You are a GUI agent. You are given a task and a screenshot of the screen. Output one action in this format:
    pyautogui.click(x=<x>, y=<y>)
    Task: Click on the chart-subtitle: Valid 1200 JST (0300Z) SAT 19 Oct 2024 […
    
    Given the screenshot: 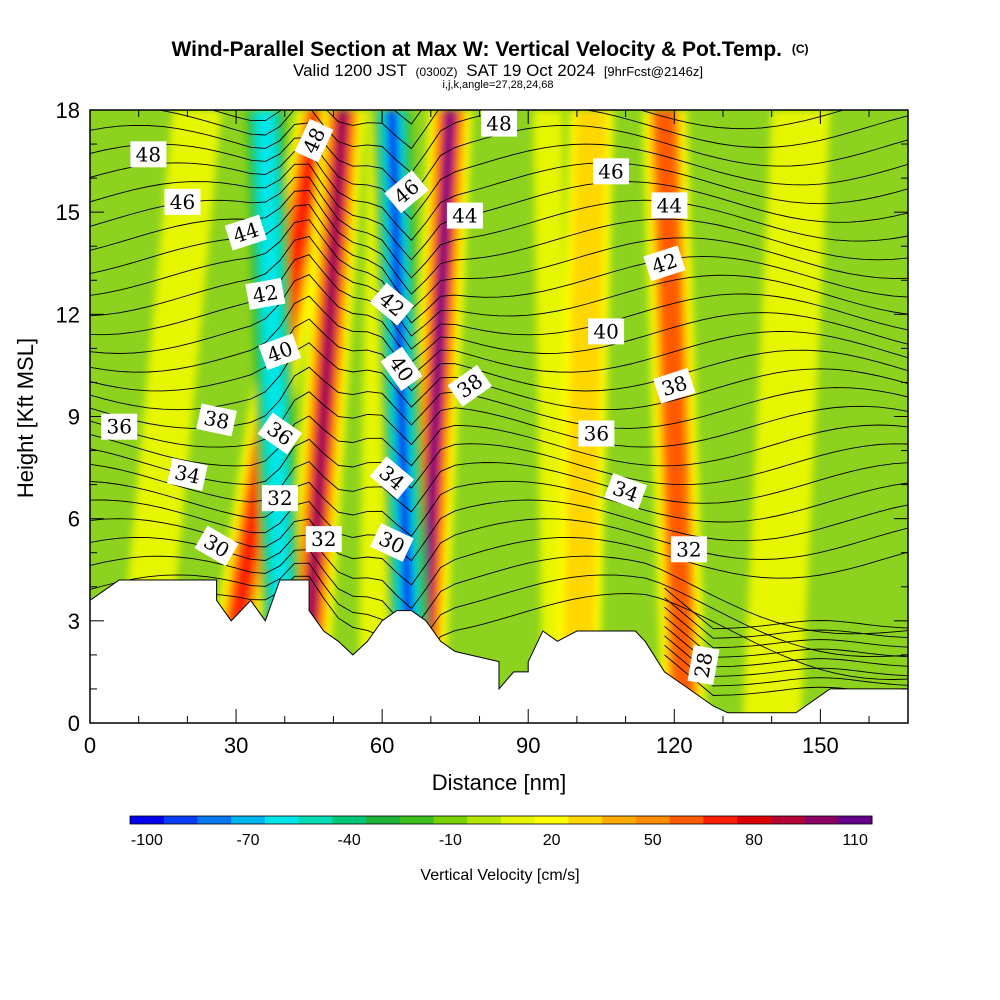 What is the action you would take?
    pyautogui.click(x=498, y=70)
    